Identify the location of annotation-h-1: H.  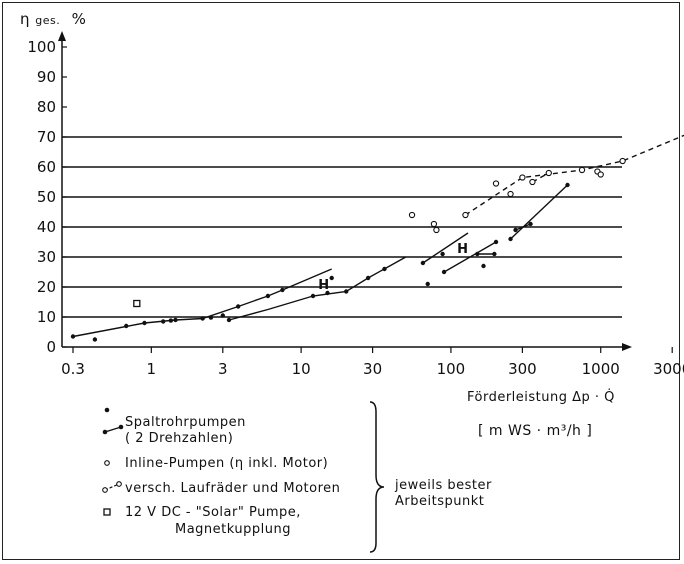
(462, 249).